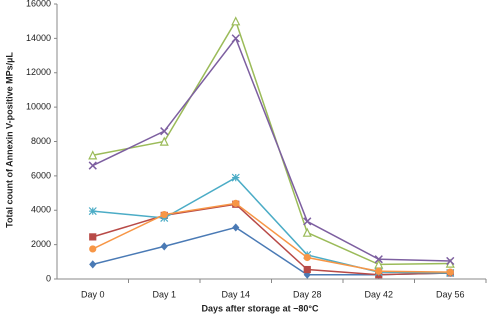  Describe the element at coordinates (164, 294) in the screenshot. I see `x-tick-label: Day 1` at that location.